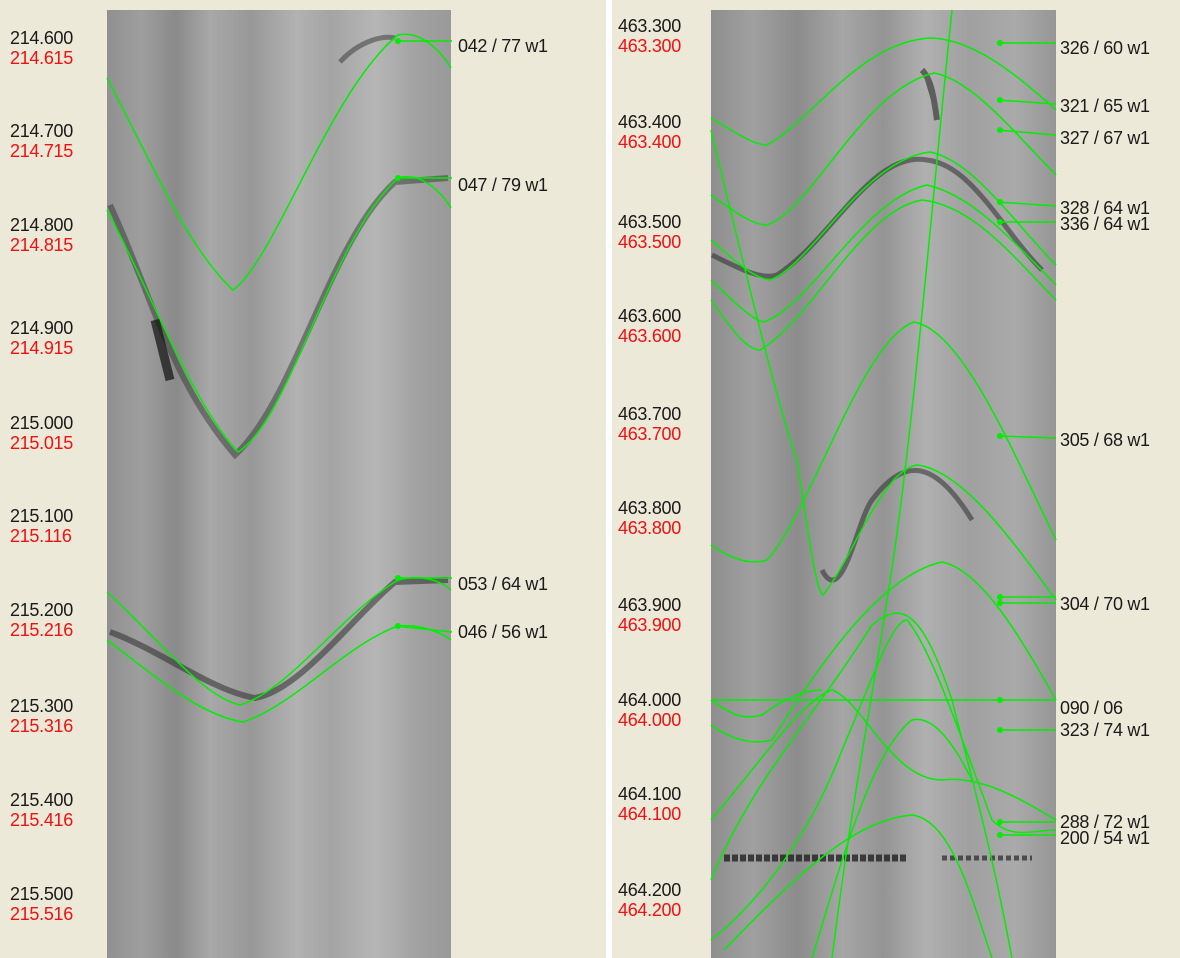 The width and height of the screenshot is (1180, 958). What do you see at coordinates (41, 338) in the screenshot?
I see `left-depth-3: 214.900 214.915` at bounding box center [41, 338].